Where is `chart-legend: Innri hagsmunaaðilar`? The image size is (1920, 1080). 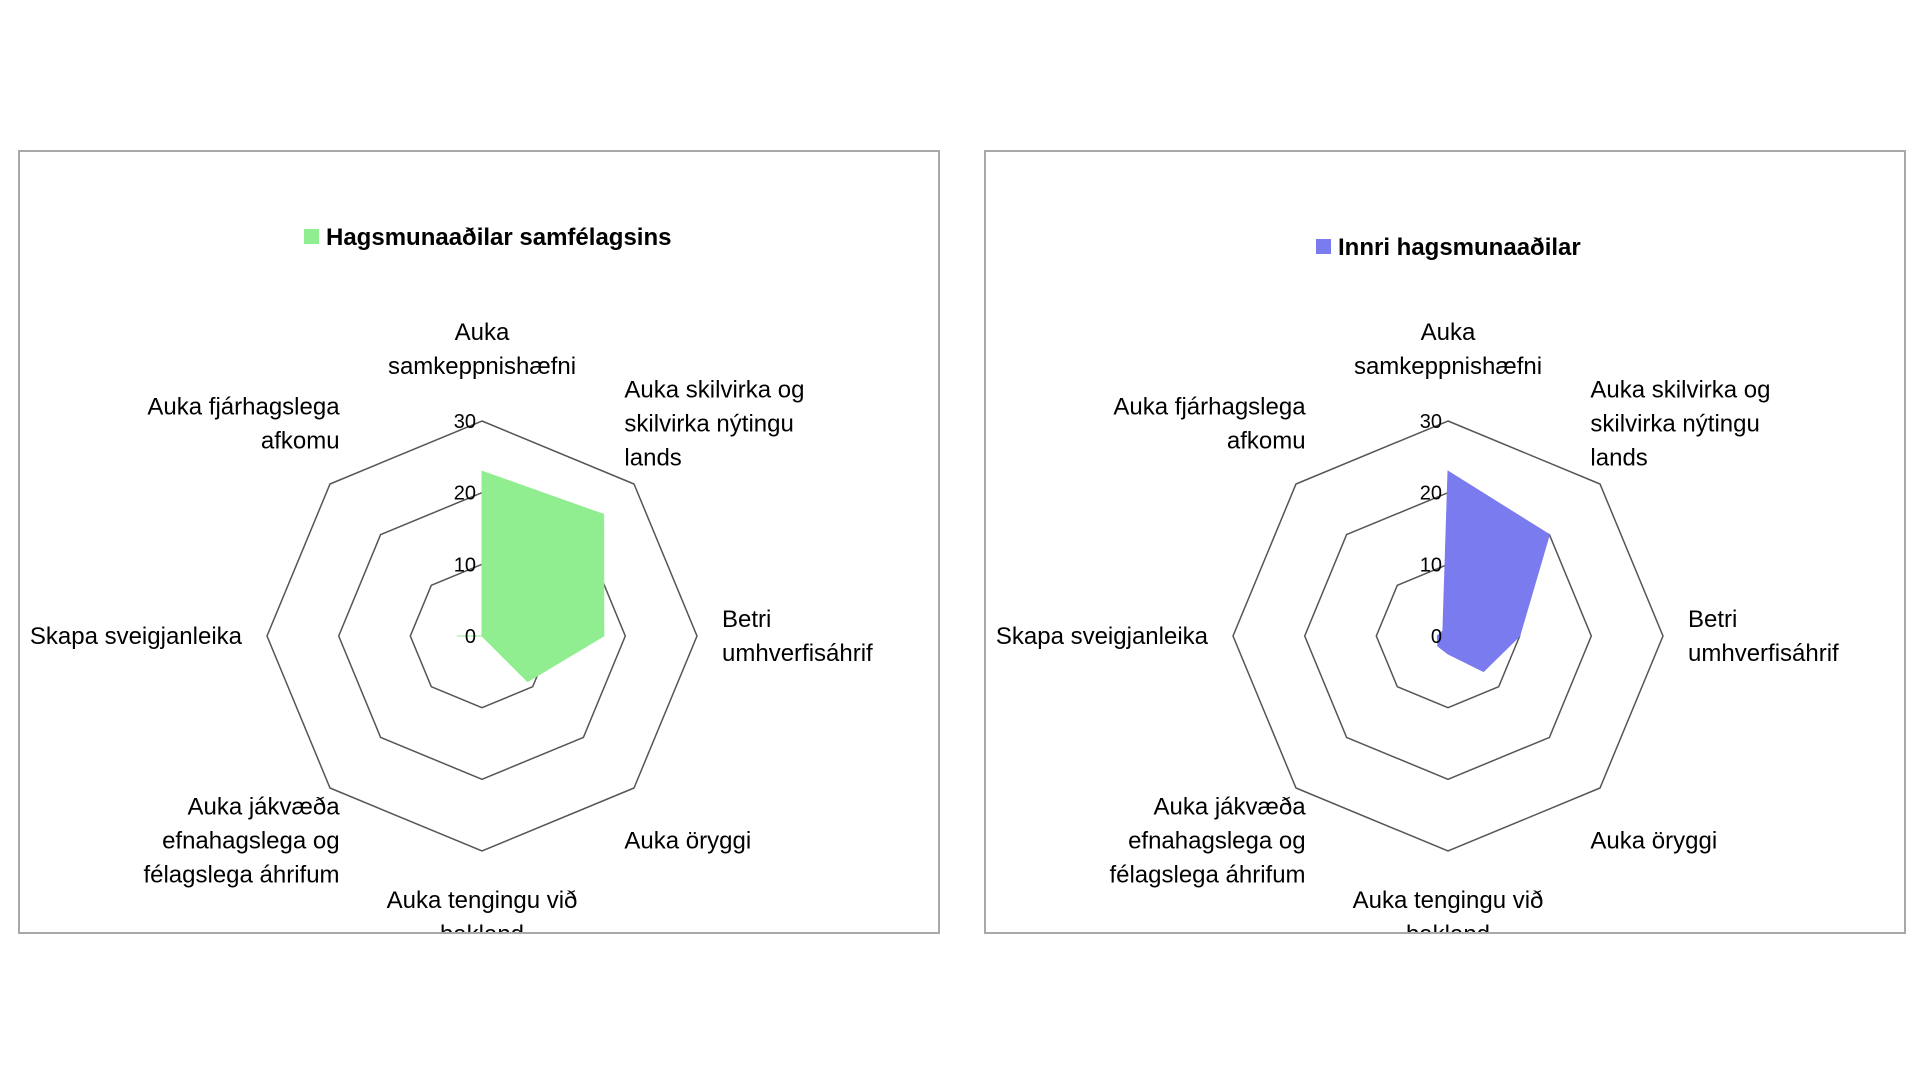
chart-legend: Innri hagsmunaaðilar is located at coordinates (1448, 247).